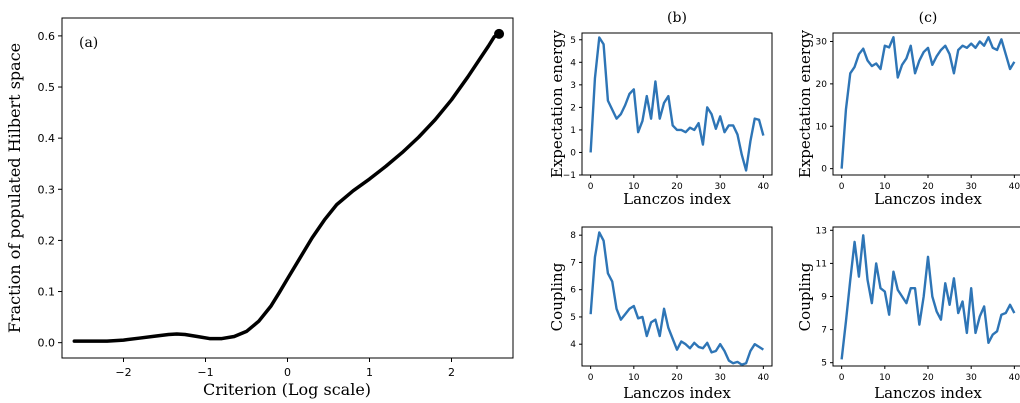 The image size is (1020, 403). What do you see at coordinates (677, 18) in the screenshot?
I see `panel-label-b: (b)` at bounding box center [677, 18].